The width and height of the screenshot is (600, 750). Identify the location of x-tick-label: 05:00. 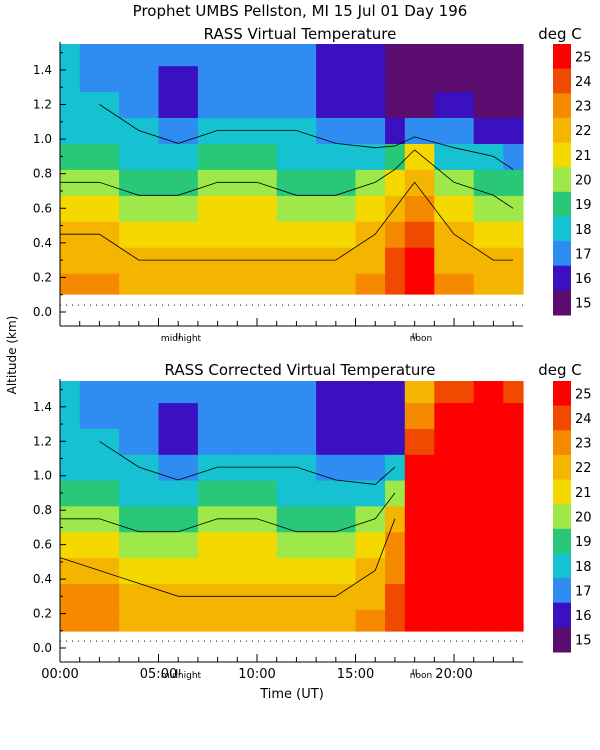
(158, 674).